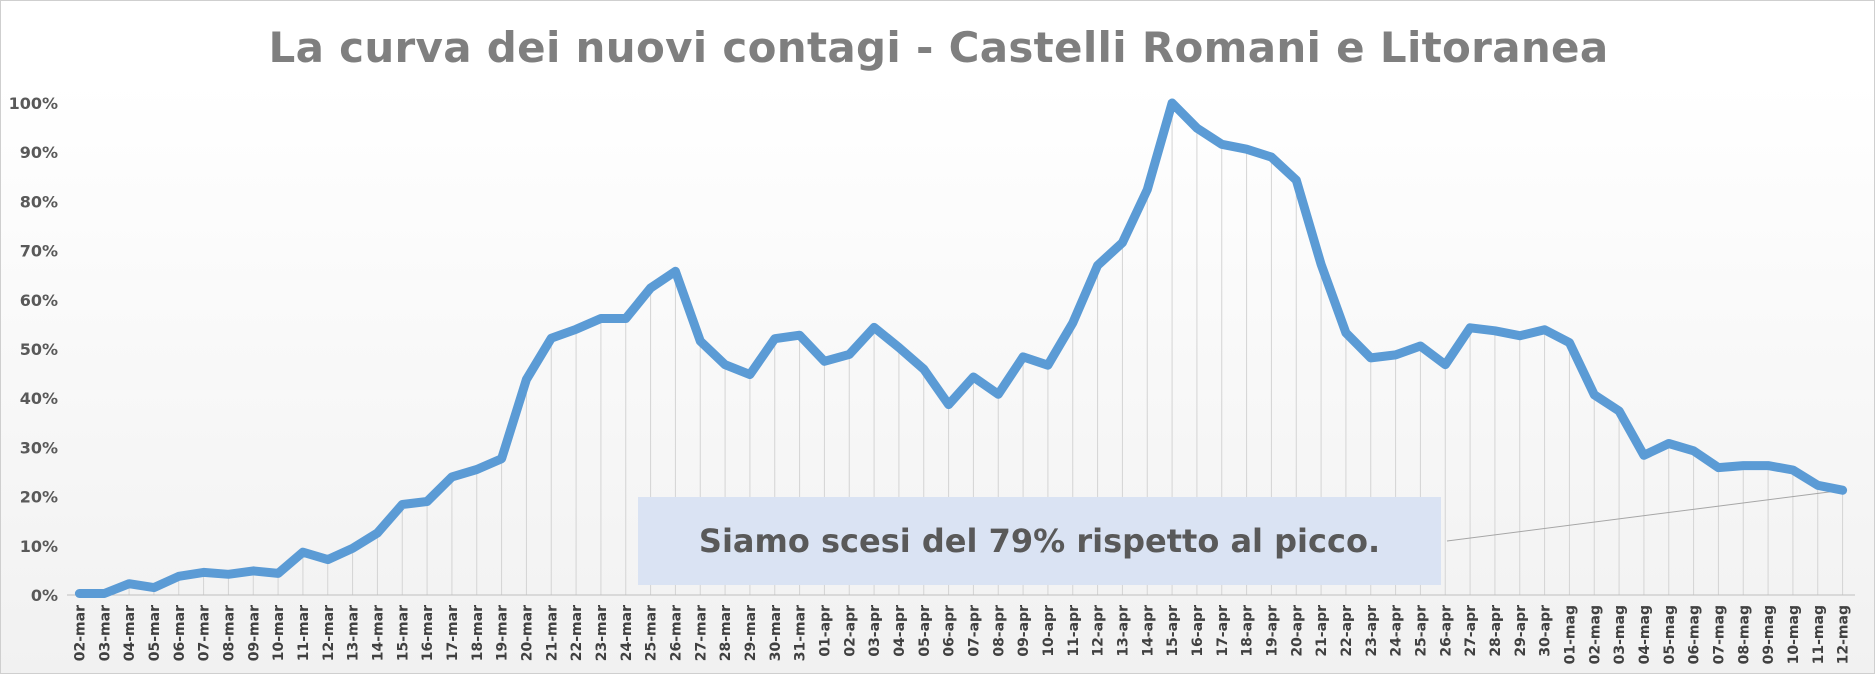  I want to click on x-tick-label: 08-apr, so click(999, 631).